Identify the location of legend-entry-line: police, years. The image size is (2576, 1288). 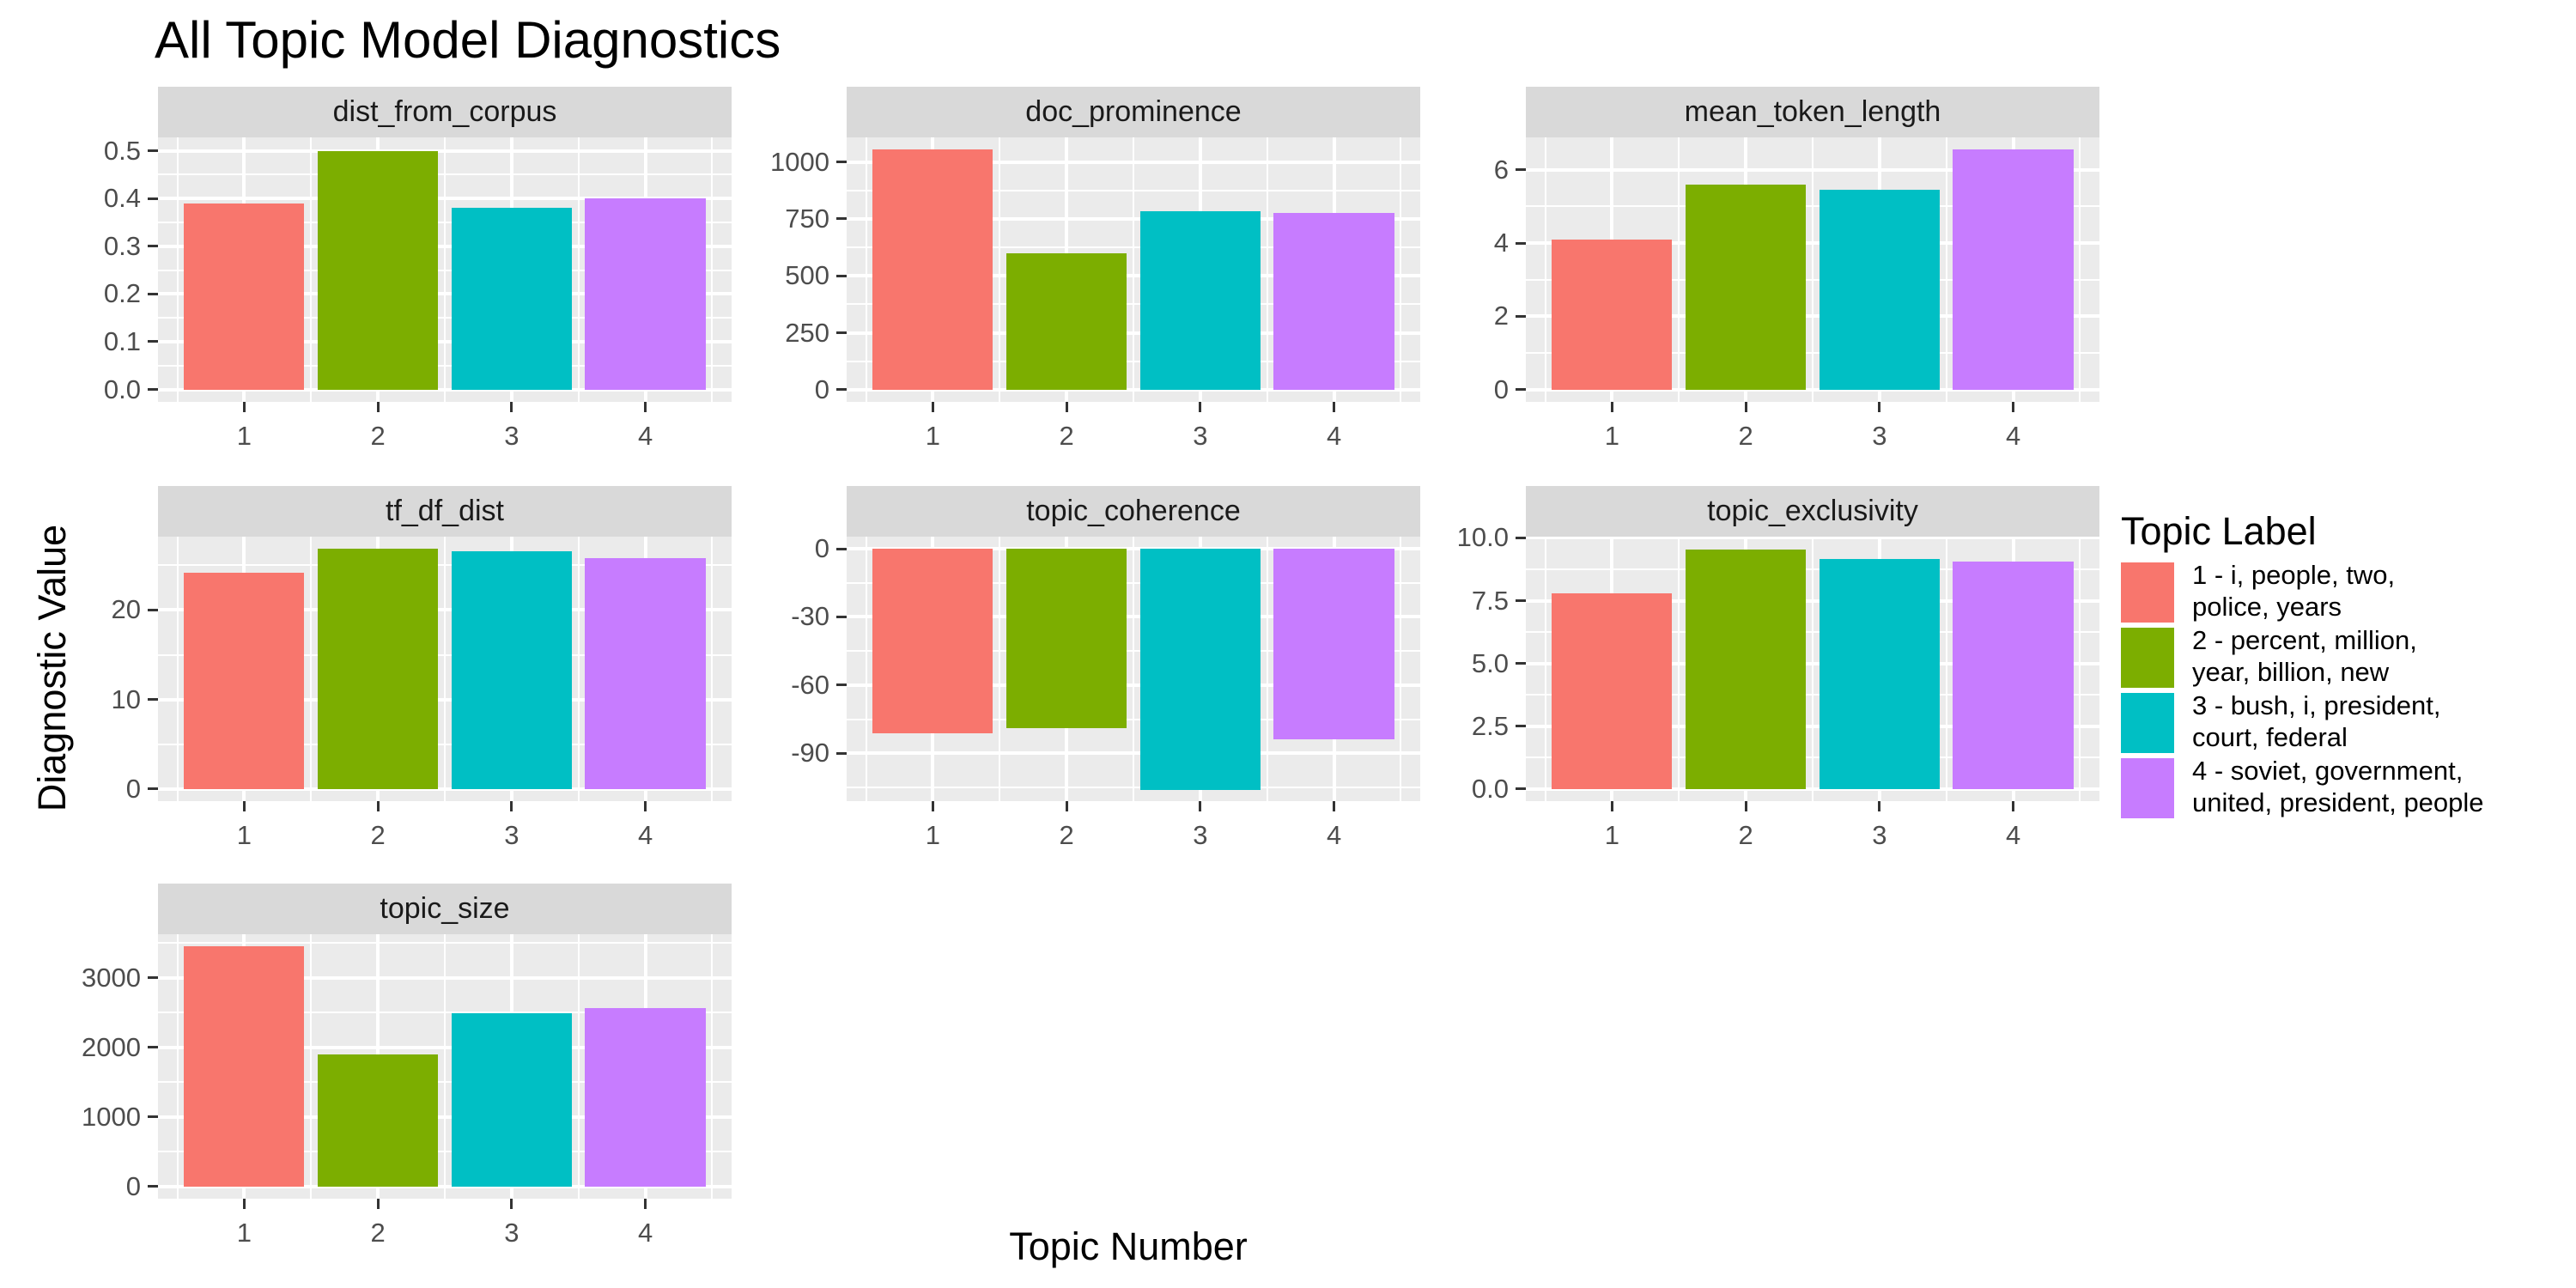
(2267, 607).